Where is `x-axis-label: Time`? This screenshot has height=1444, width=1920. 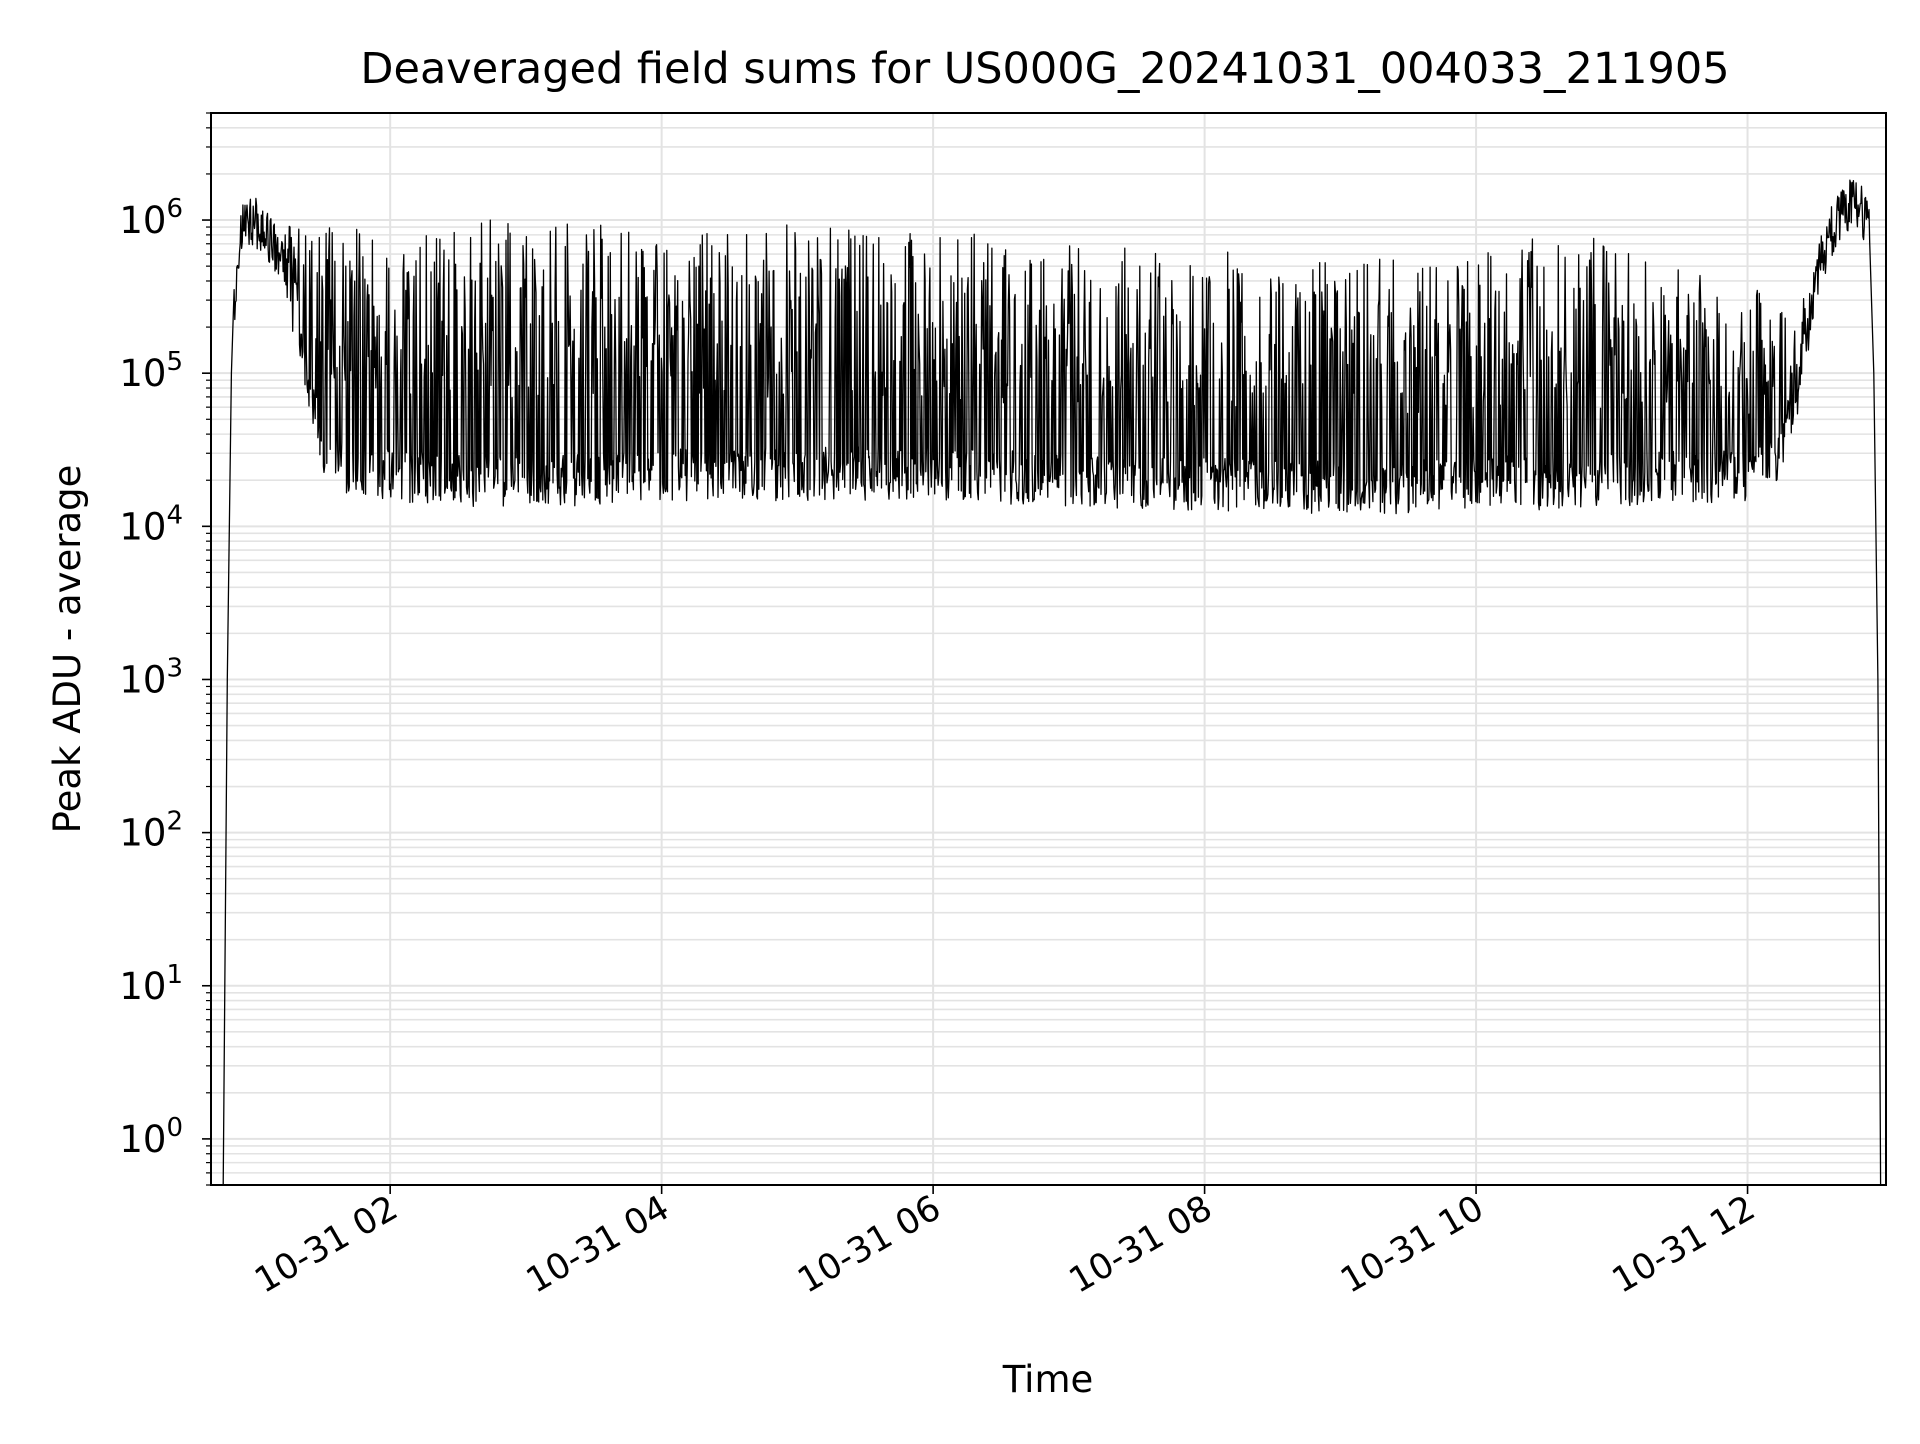
x-axis-label: Time is located at coordinates (1048, 1379).